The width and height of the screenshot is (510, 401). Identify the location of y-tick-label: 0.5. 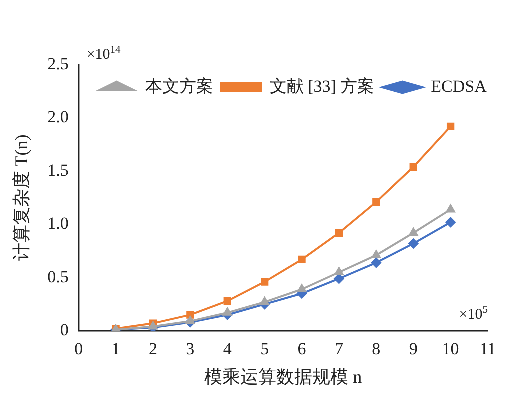
(58, 276).